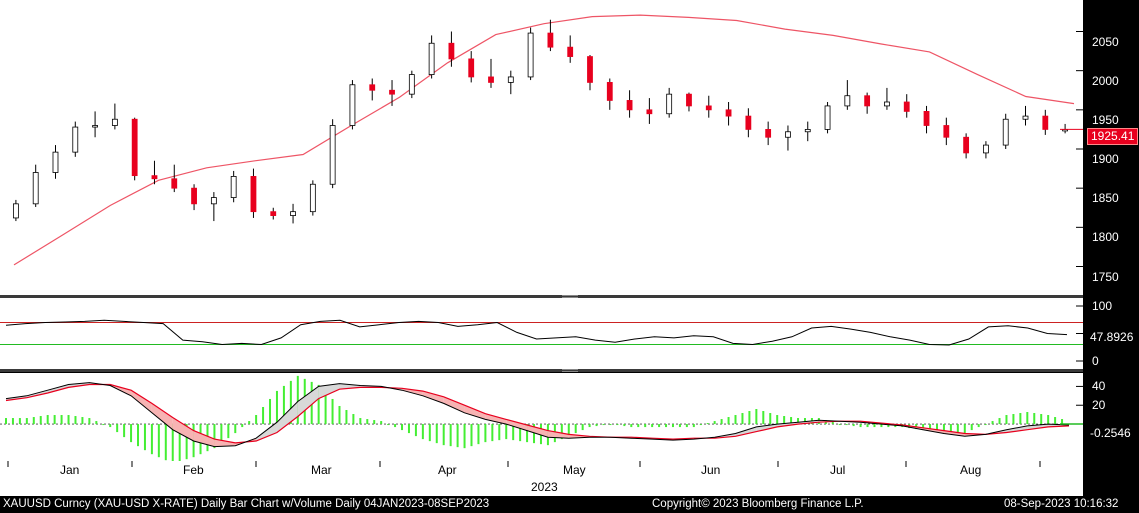 Image resolution: width=1139 pixels, height=513 pixels. What do you see at coordinates (1110, 433) in the screenshot?
I see `macd-last-value-label: -0.2546` at bounding box center [1110, 433].